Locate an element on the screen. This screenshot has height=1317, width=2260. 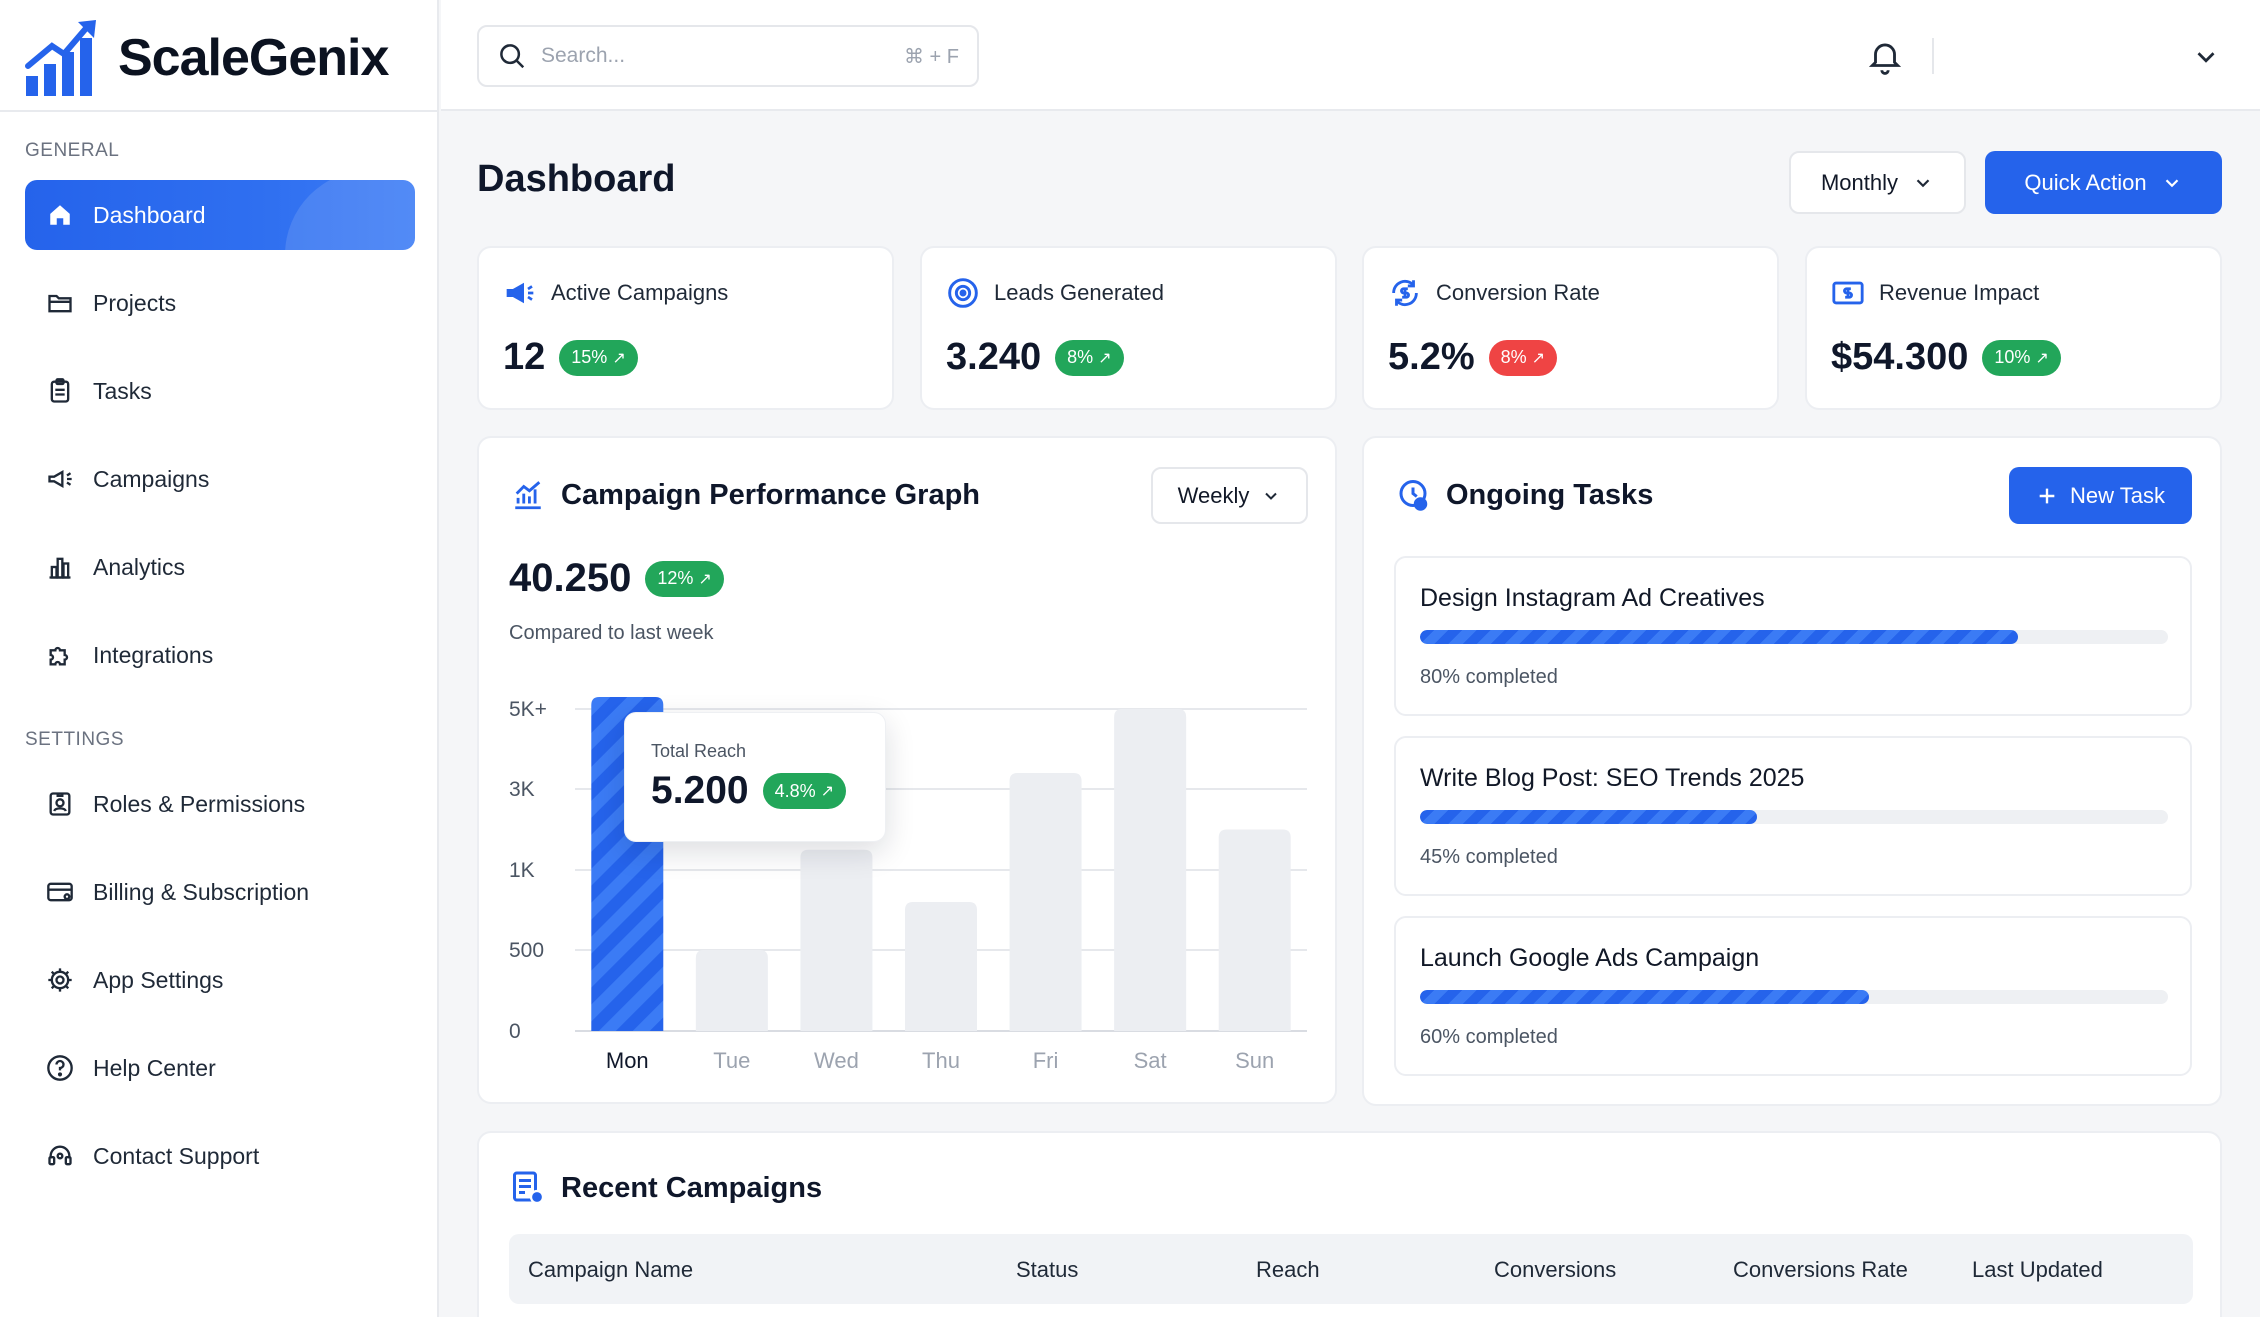
task-progress-text: 45% completed is located at coordinates (1489, 857).